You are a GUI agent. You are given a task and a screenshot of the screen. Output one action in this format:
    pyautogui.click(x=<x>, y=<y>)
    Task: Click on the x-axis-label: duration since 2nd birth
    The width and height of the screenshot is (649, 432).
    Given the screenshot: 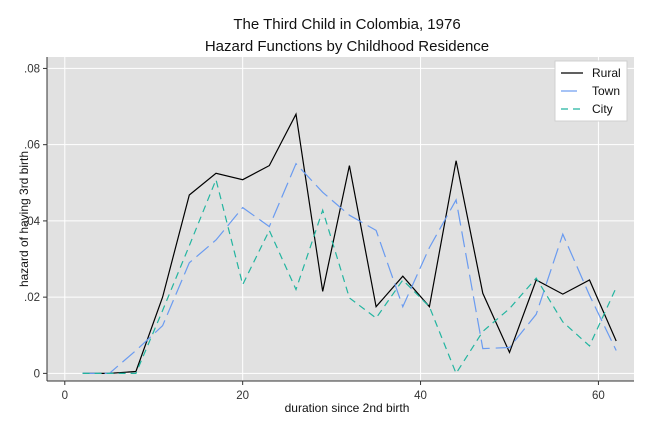 What is the action you would take?
    pyautogui.click(x=347, y=408)
    